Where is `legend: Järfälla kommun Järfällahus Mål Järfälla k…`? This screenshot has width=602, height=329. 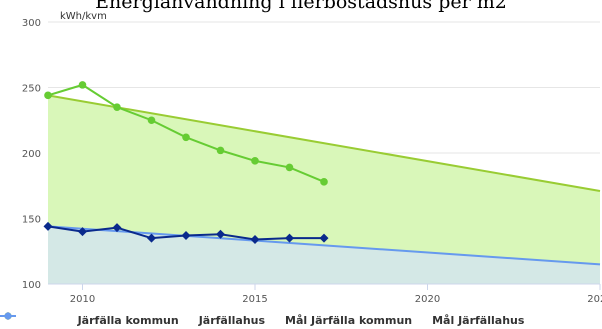 legend: Järfälla kommun Järfällahus Mål Järfälla k… is located at coordinates (301, 320).